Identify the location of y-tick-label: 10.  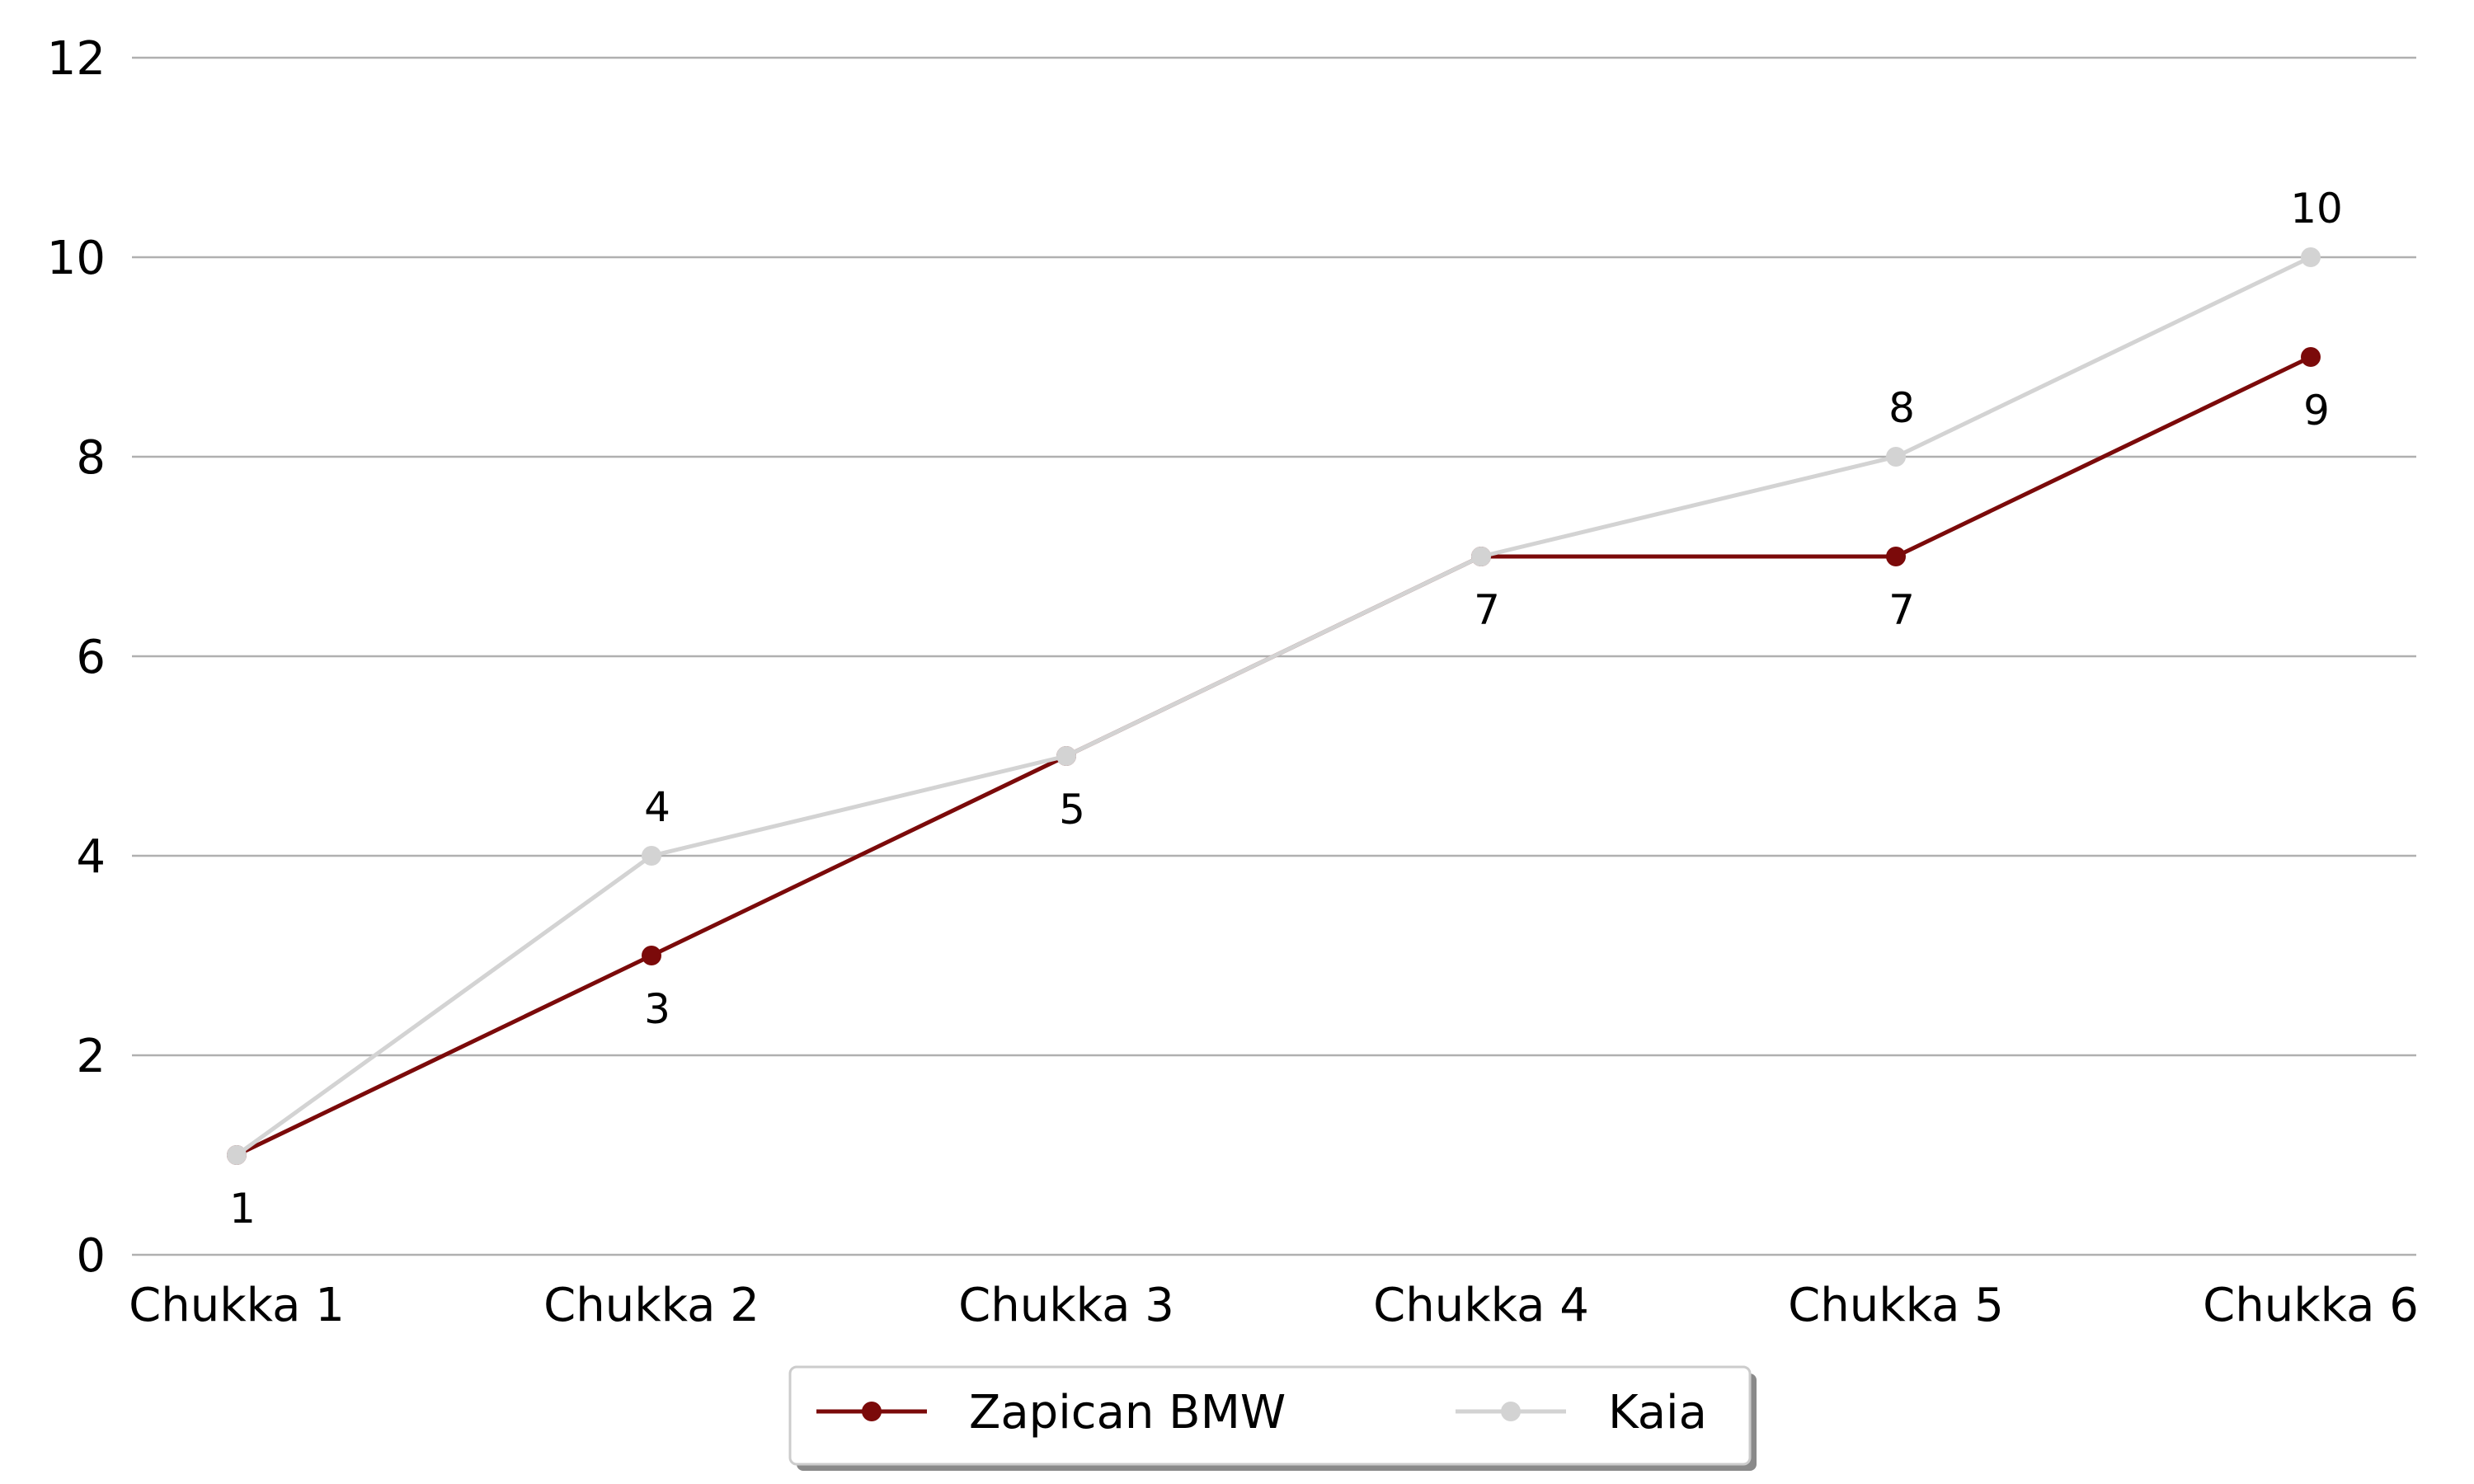
(76, 258).